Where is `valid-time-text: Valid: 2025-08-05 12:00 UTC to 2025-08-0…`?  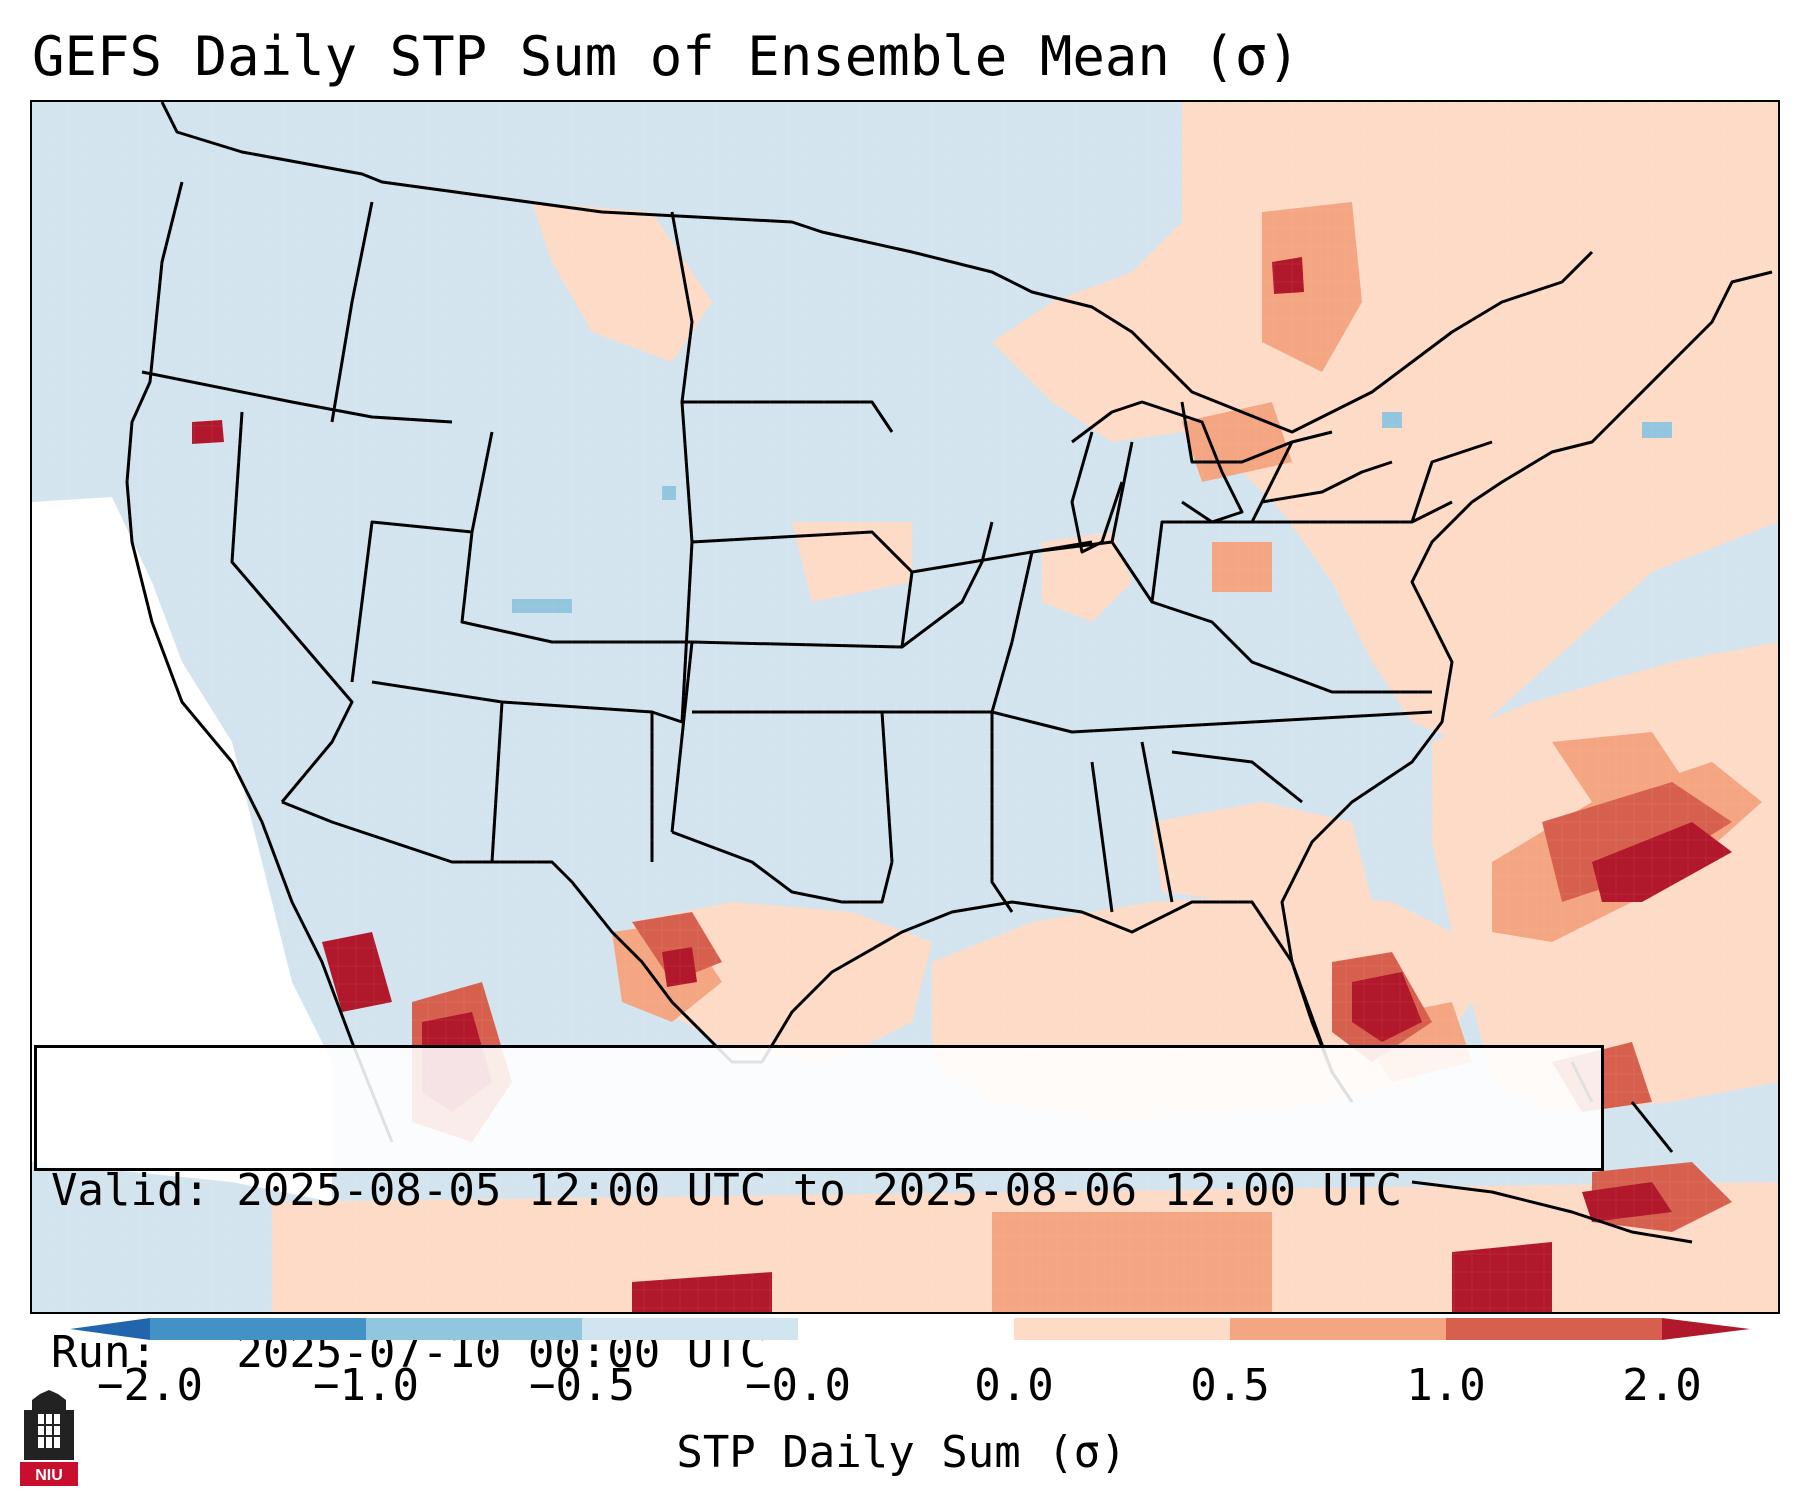
valid-time-text: Valid: 2025-08-05 12:00 UTC to 2025-08-0… is located at coordinates (727, 1190).